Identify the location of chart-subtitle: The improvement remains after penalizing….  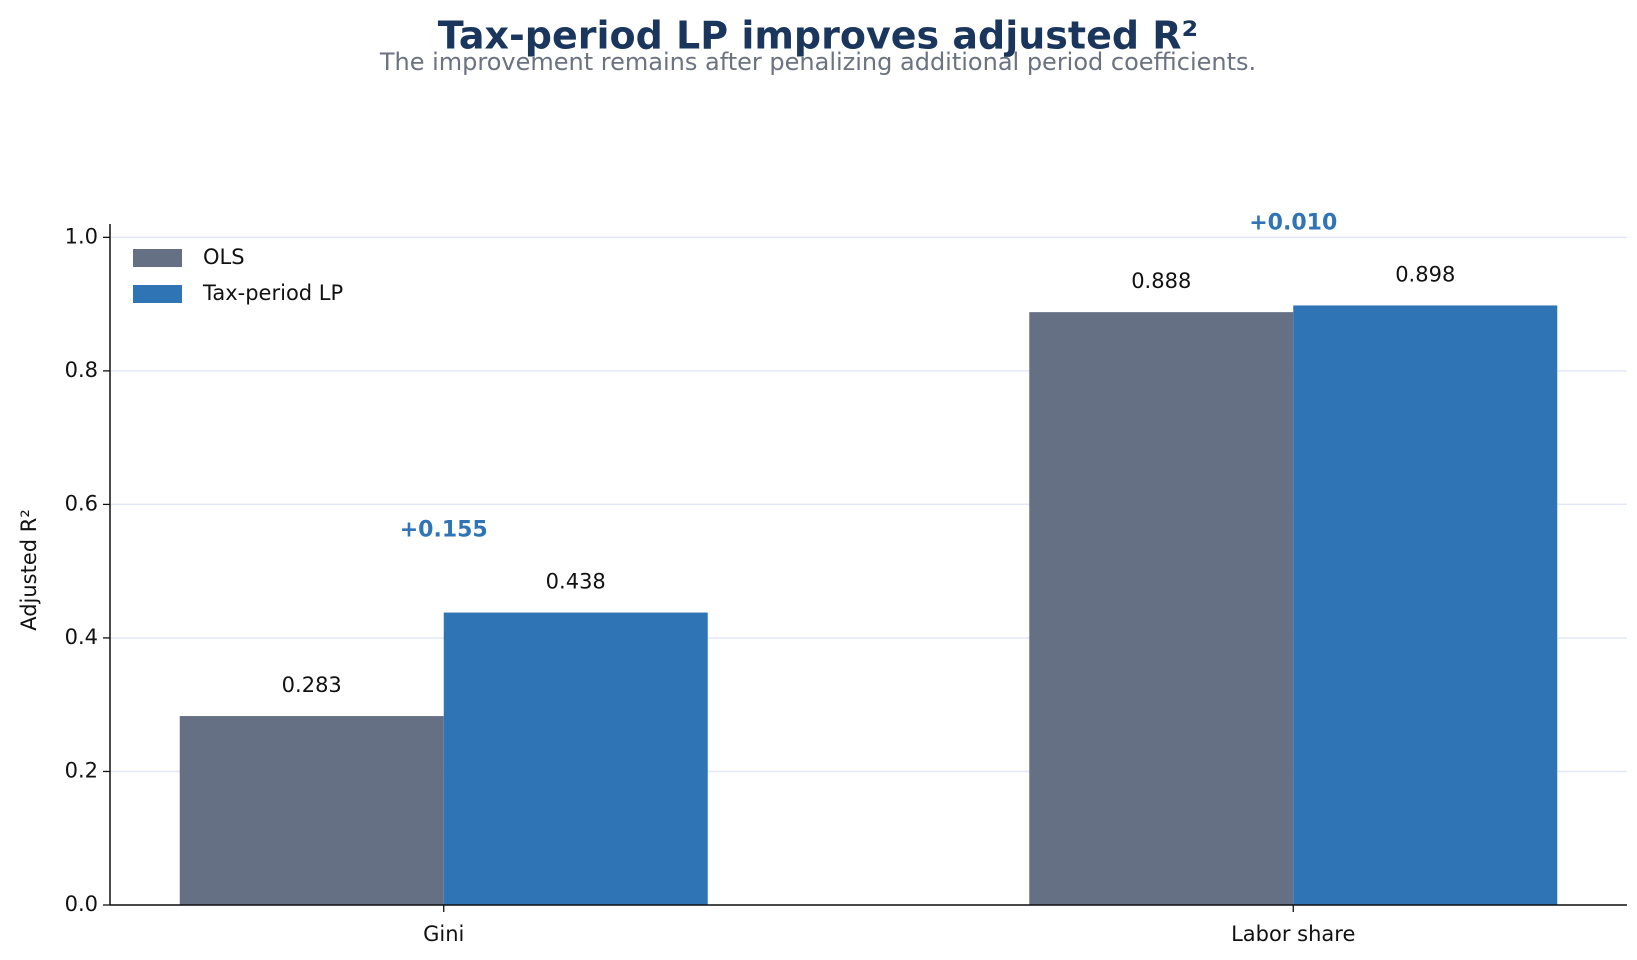
(817, 62).